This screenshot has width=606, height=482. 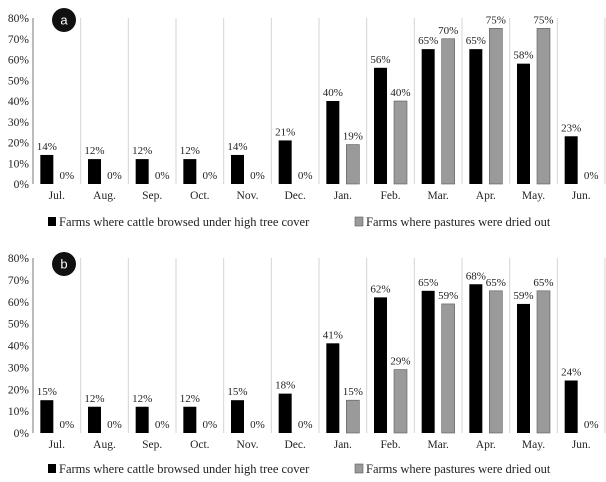 What do you see at coordinates (333, 335) in the screenshot?
I see `data-label: 41%` at bounding box center [333, 335].